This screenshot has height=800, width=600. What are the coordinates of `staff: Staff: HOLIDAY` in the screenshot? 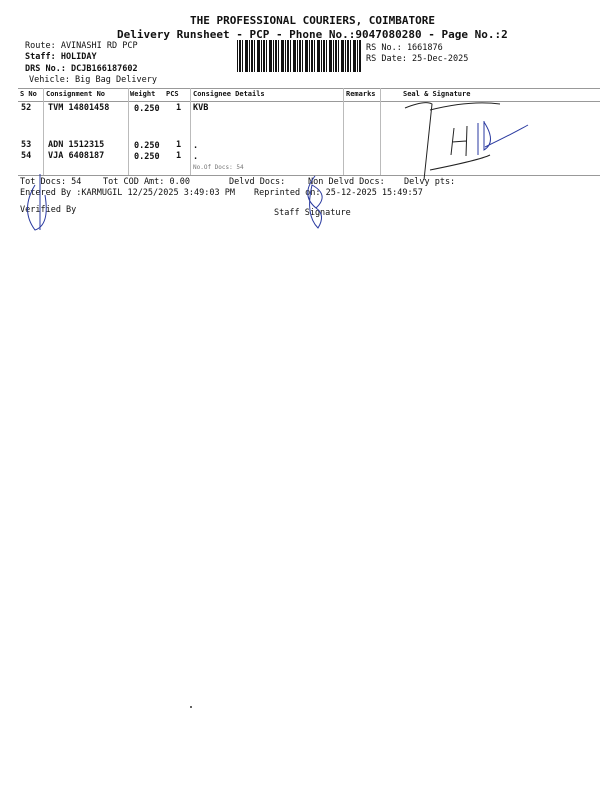 It's located at (61, 57).